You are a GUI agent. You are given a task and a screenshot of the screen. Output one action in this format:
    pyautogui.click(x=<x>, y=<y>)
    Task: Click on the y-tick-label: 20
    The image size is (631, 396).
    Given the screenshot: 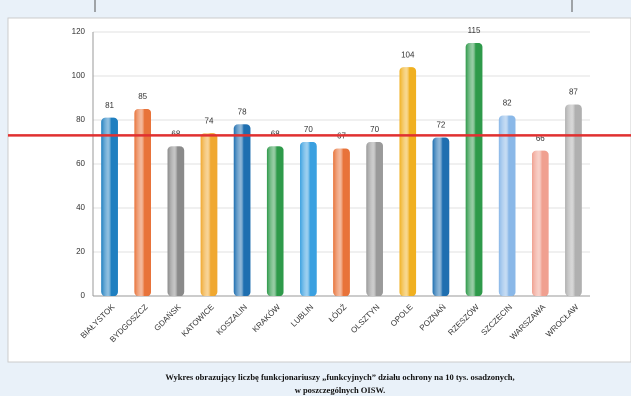 What is the action you would take?
    pyautogui.click(x=80, y=251)
    